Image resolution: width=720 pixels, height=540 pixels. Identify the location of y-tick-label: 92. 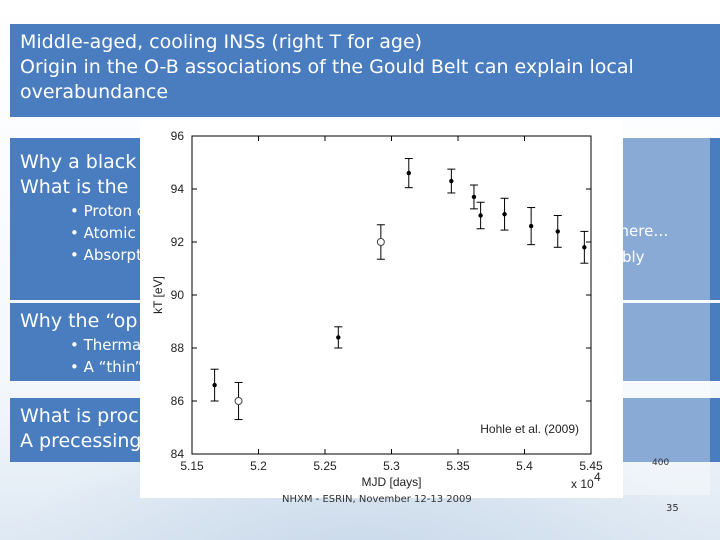
(178, 242).